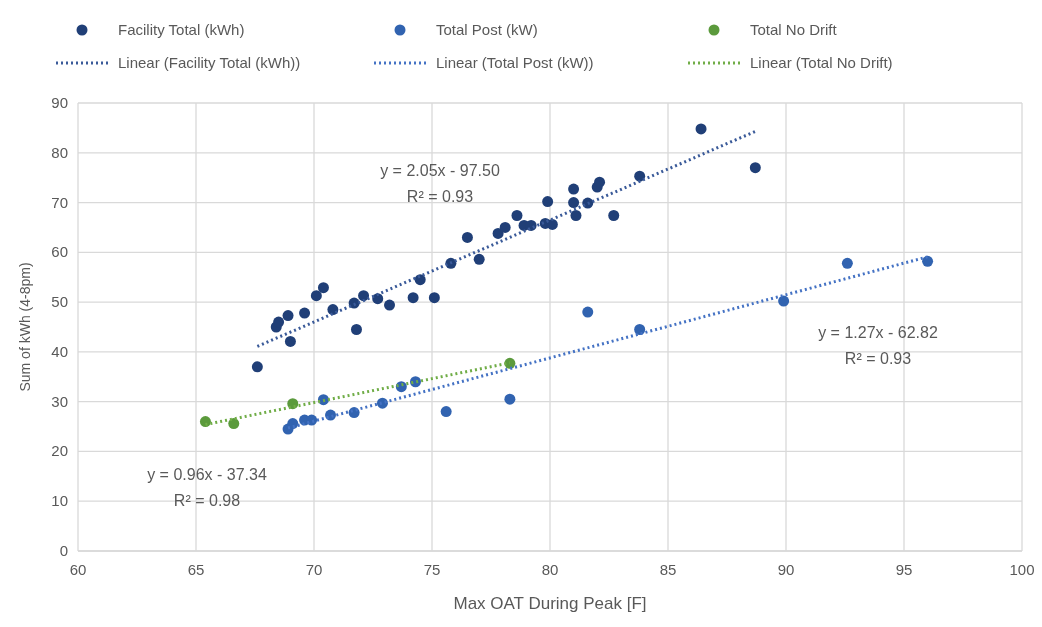 This screenshot has width=1042, height=627. I want to click on x-tick-label: 65, so click(196, 569).